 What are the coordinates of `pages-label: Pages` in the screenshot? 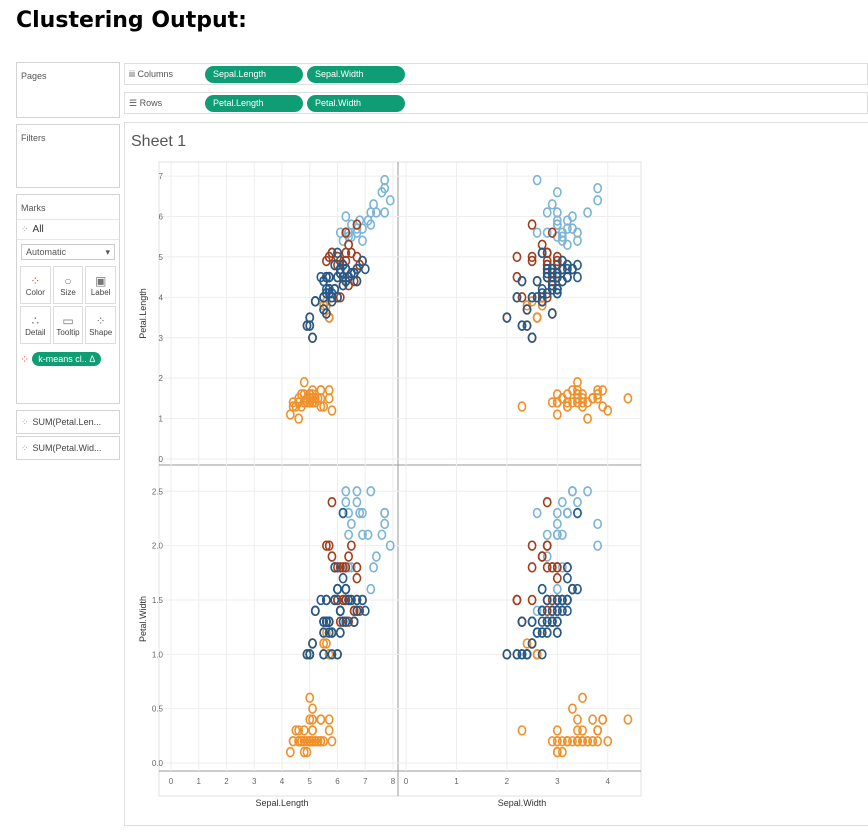 It's located at (34, 76).